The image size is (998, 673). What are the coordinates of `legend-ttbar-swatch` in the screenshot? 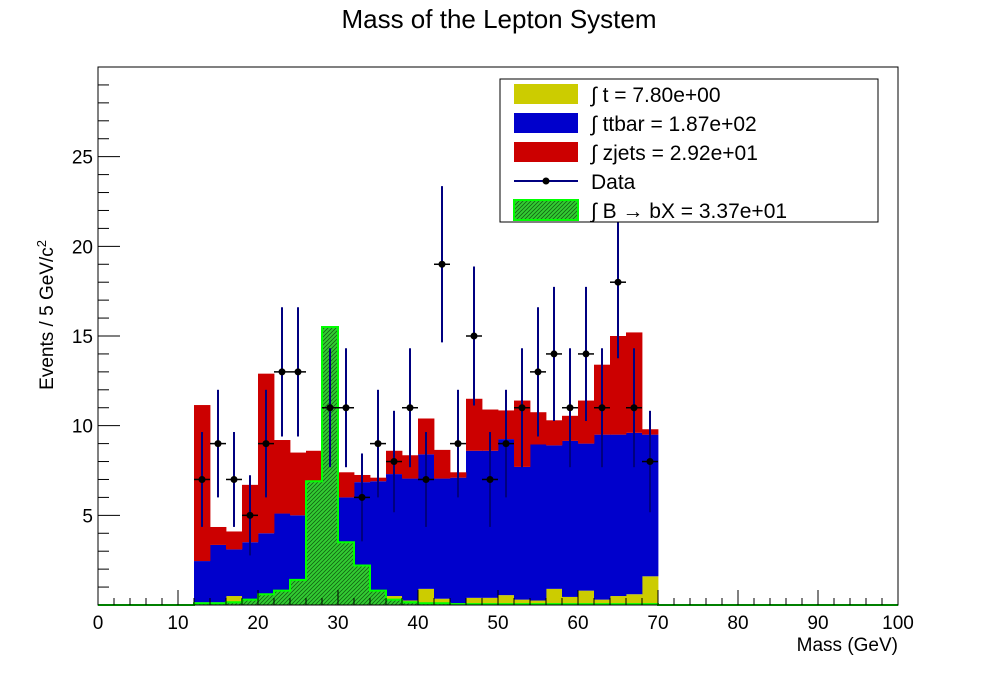 It's located at (546, 123).